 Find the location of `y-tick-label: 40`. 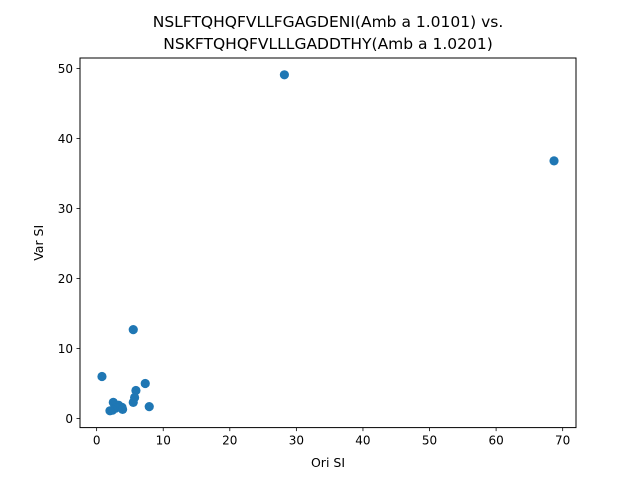

y-tick-label: 40 is located at coordinates (65, 139).